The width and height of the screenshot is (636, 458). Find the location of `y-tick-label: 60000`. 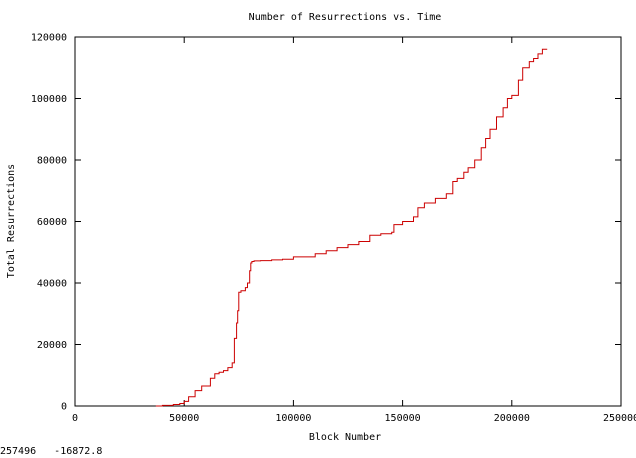

y-tick-label: 60000 is located at coordinates (52, 222).